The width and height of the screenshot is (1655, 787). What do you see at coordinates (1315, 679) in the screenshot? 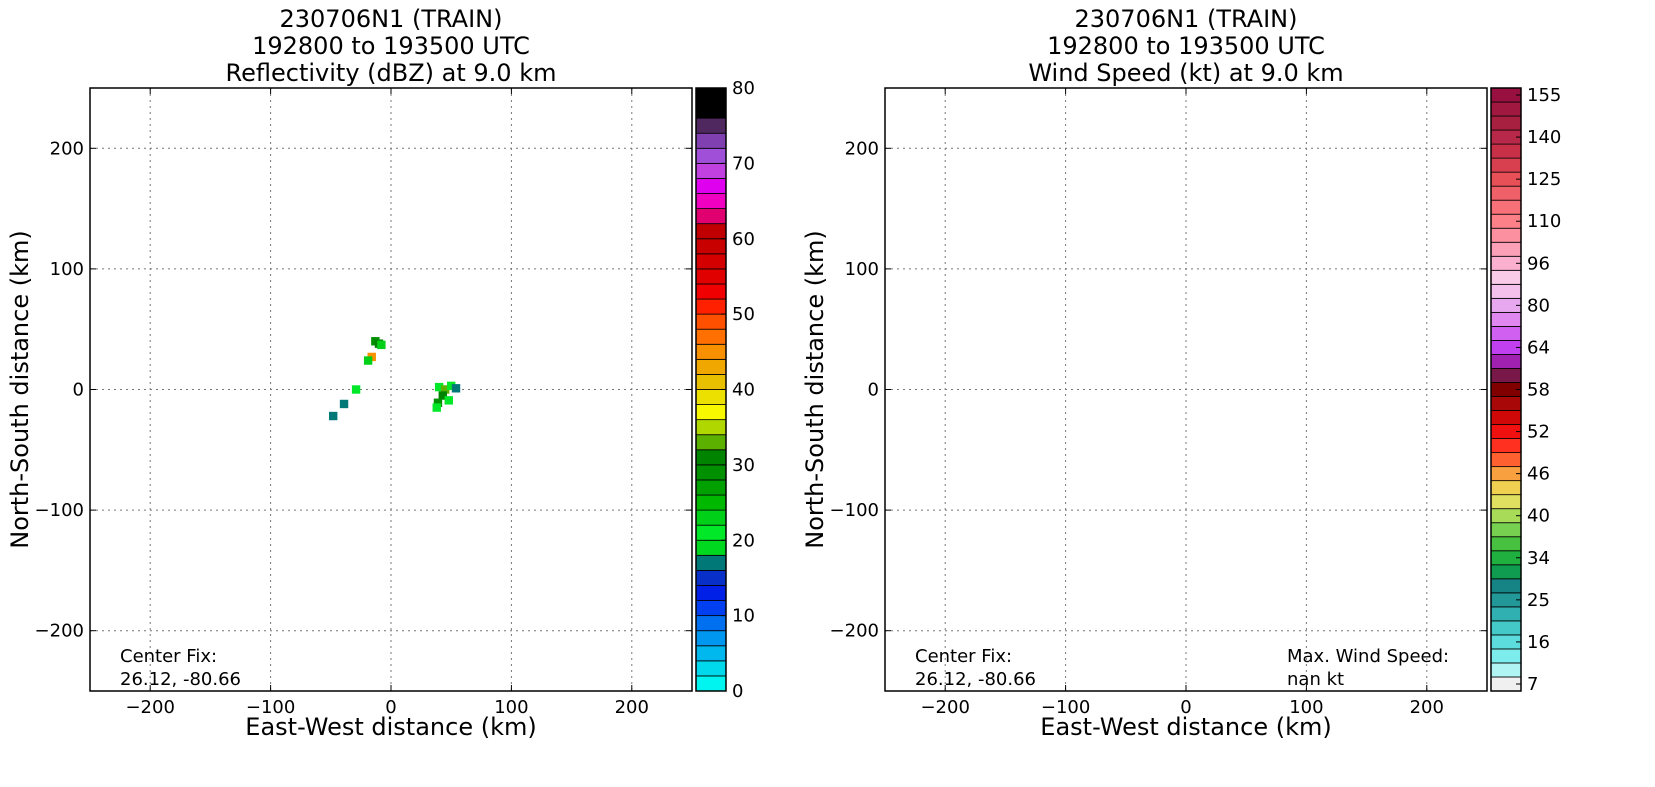
I see `wind-speed-max-wind-note: nan kt` at bounding box center [1315, 679].